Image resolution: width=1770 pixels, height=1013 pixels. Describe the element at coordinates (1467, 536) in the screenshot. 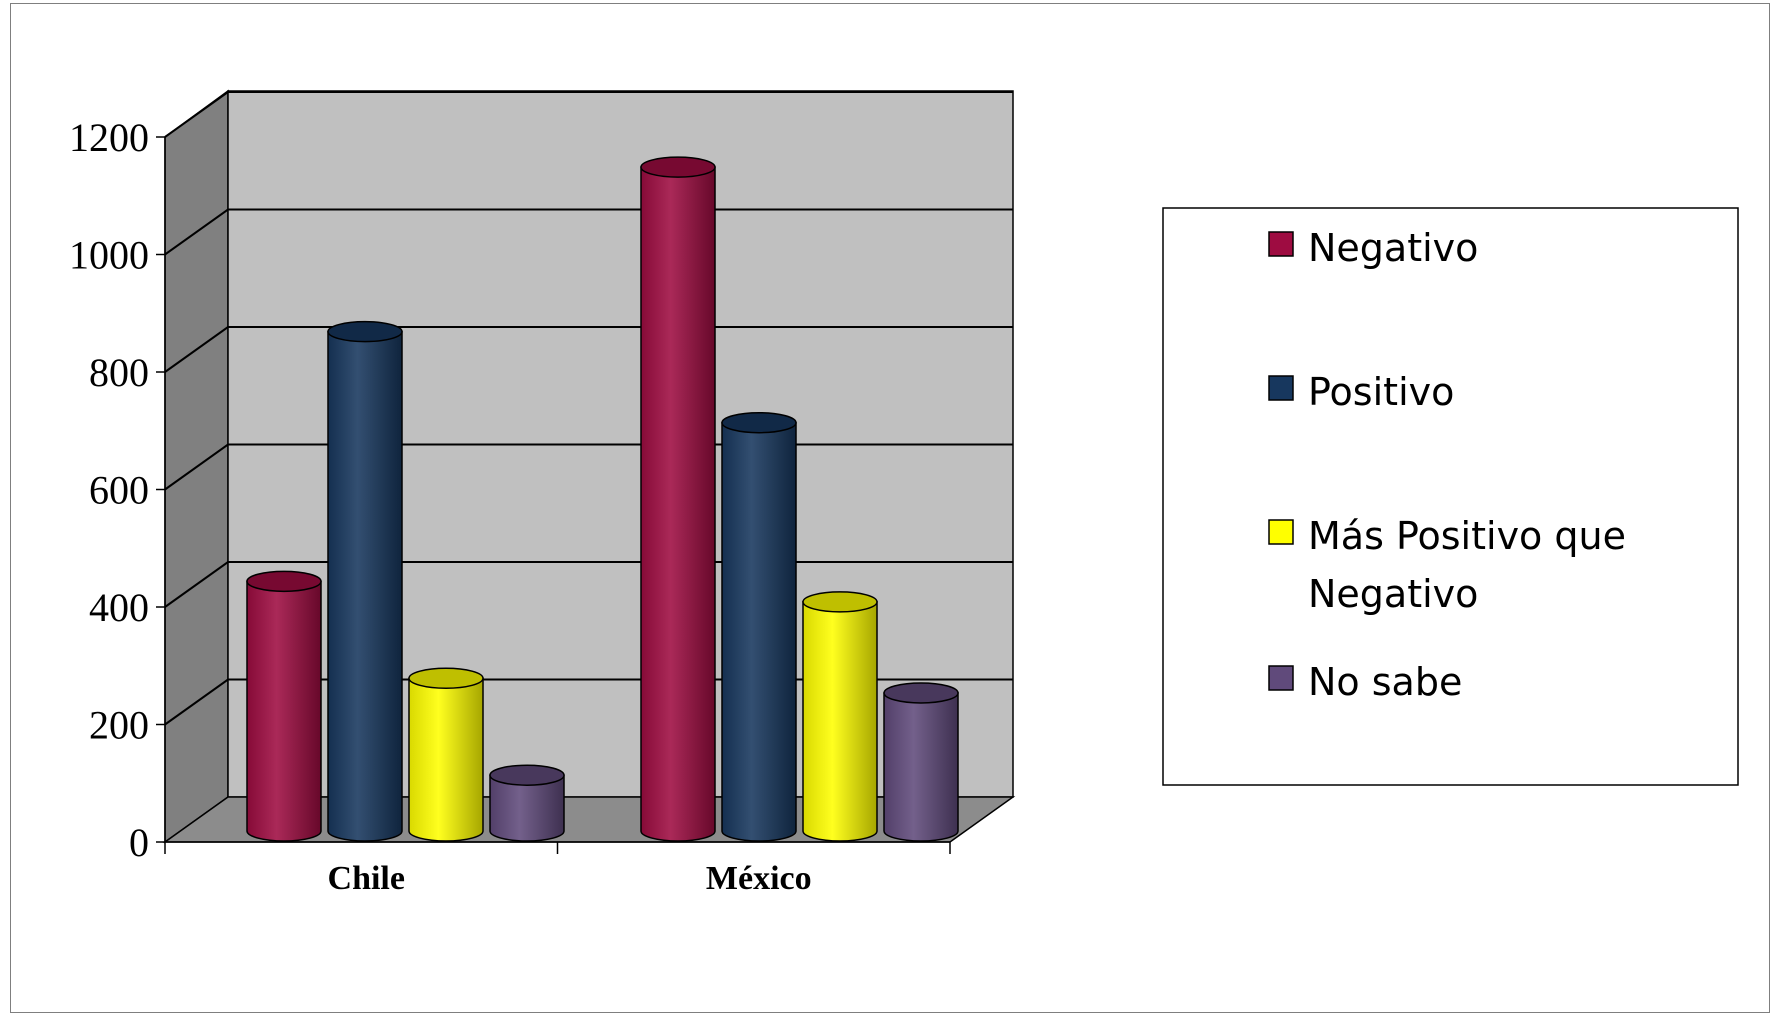

I see `legend-label: Más Positivo que` at that location.